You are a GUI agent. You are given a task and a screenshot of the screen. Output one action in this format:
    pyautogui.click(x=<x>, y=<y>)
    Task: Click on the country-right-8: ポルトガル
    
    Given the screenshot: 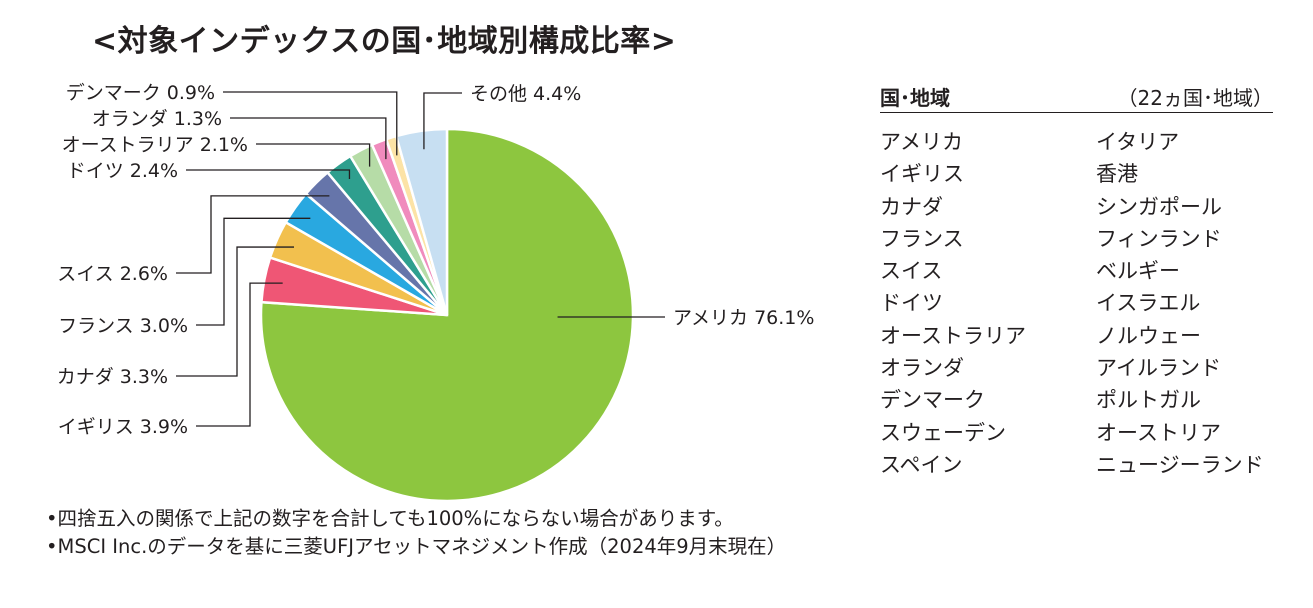 What is the action you would take?
    pyautogui.click(x=1148, y=400)
    